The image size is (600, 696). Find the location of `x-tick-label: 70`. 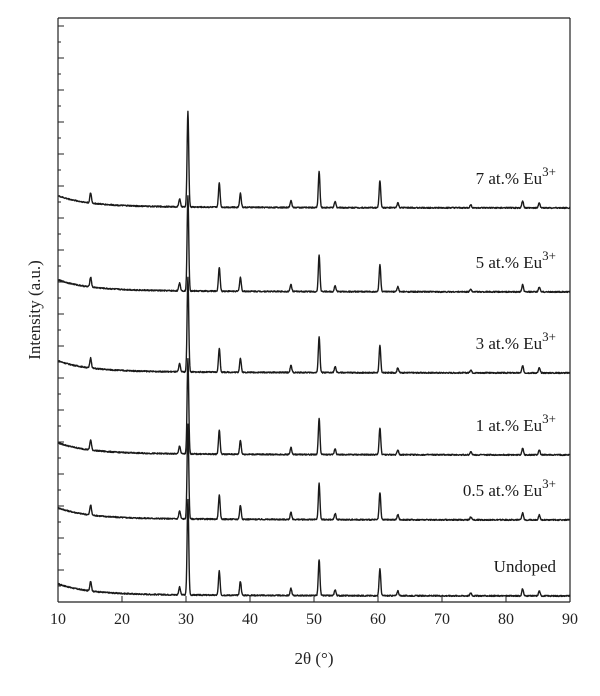

x-tick-label: 70 is located at coordinates (442, 619).